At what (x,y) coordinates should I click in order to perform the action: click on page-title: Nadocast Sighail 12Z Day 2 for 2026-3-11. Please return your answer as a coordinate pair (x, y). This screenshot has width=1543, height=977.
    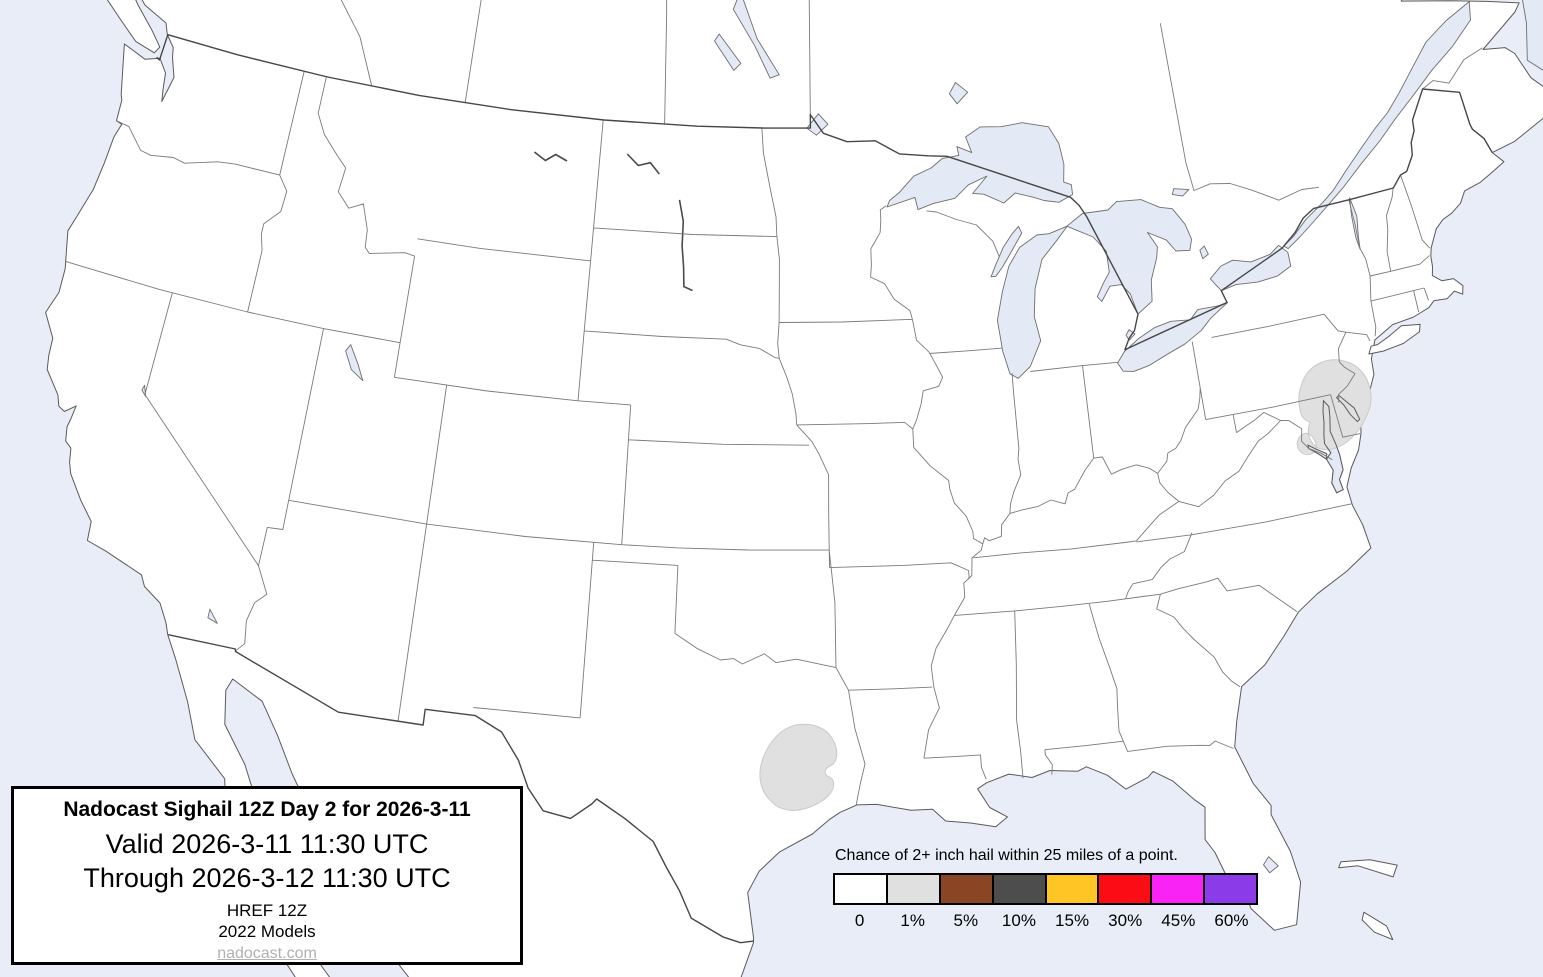
    Looking at the image, I should click on (267, 809).